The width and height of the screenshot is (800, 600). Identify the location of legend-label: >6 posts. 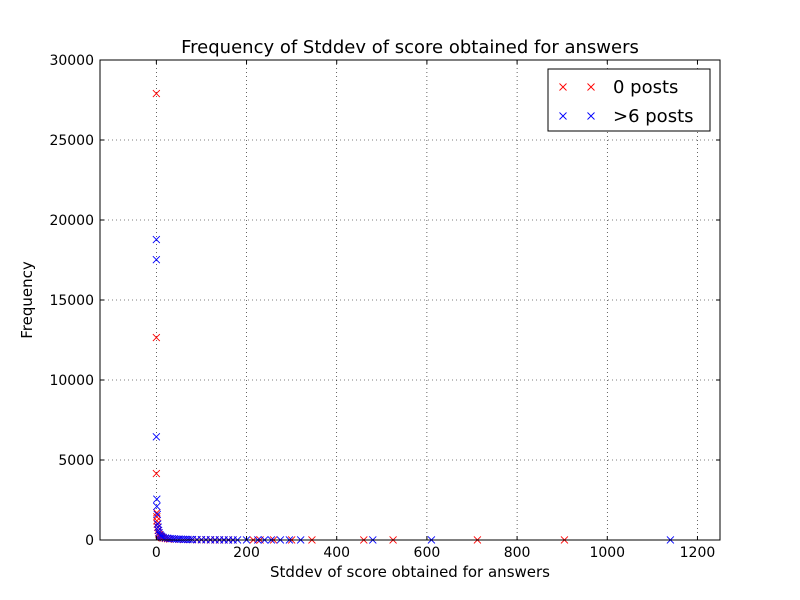
(653, 116).